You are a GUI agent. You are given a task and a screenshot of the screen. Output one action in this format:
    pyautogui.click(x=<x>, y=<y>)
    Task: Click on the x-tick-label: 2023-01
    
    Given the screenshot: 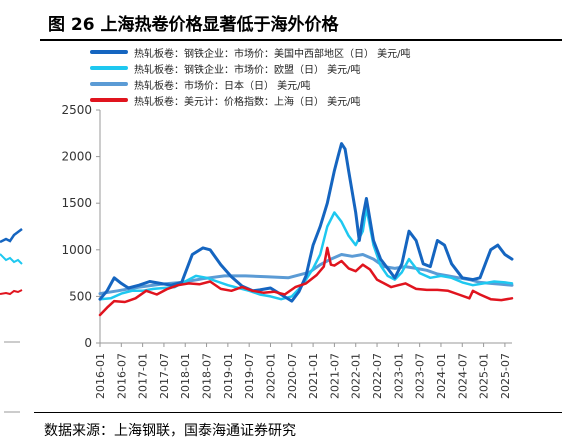 What is the action you would take?
    pyautogui.click(x=398, y=376)
    